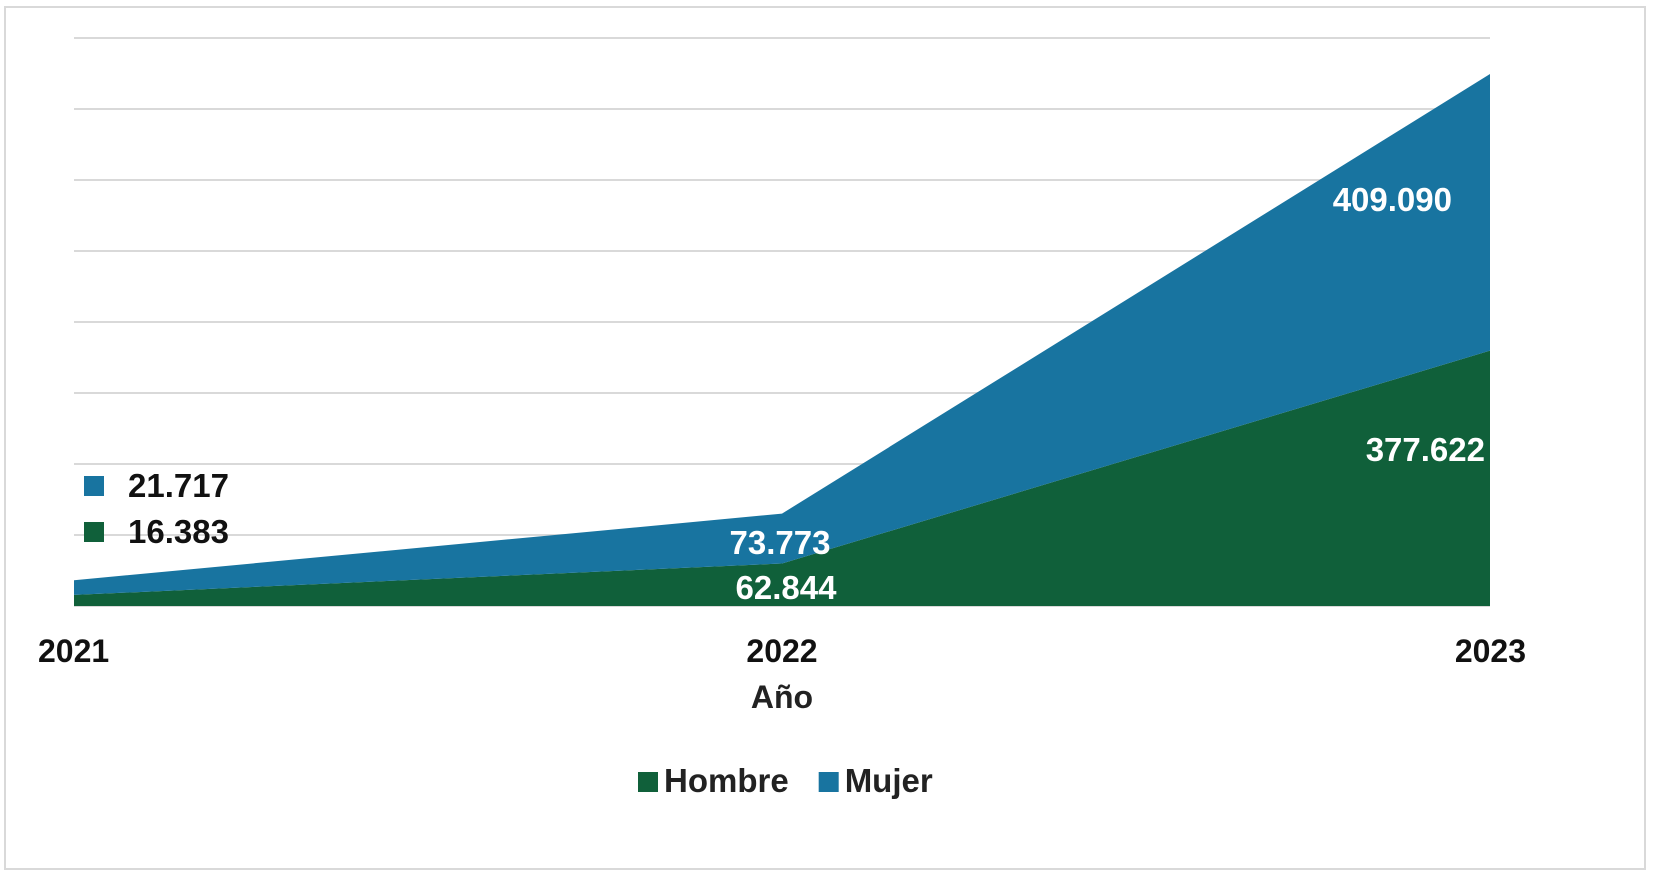  What do you see at coordinates (828, 782) in the screenshot?
I see `legend-swatch-mujer` at bounding box center [828, 782].